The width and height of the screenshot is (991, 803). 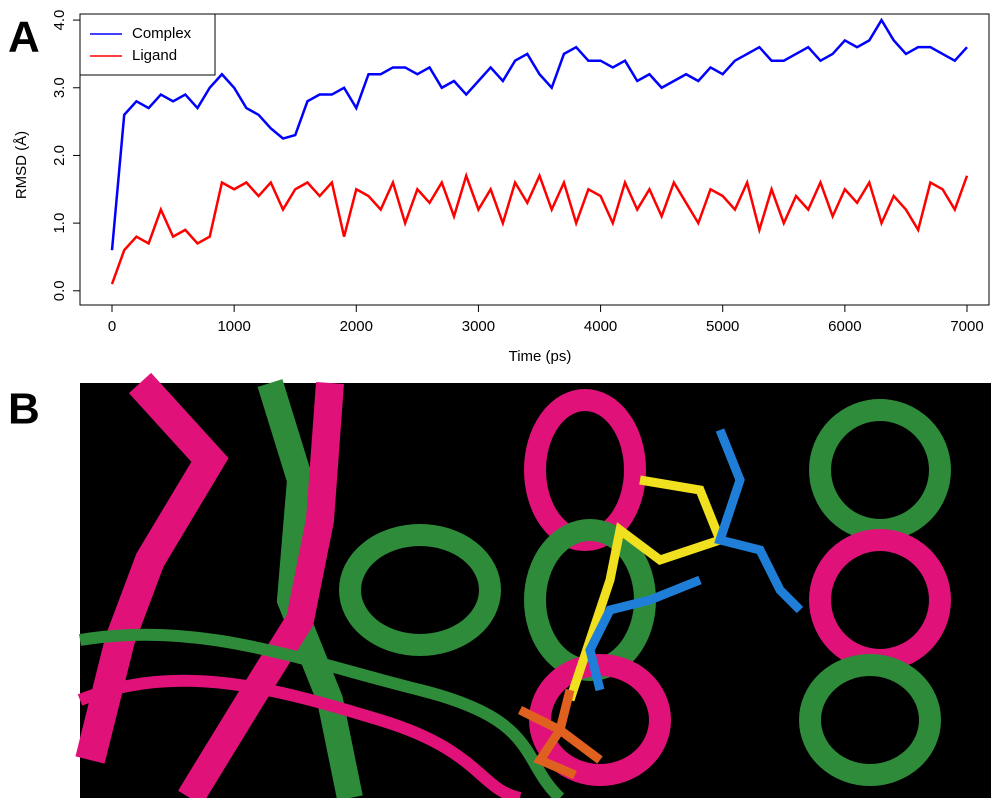 I want to click on y-tick-label: 1.0, so click(x=59, y=223).